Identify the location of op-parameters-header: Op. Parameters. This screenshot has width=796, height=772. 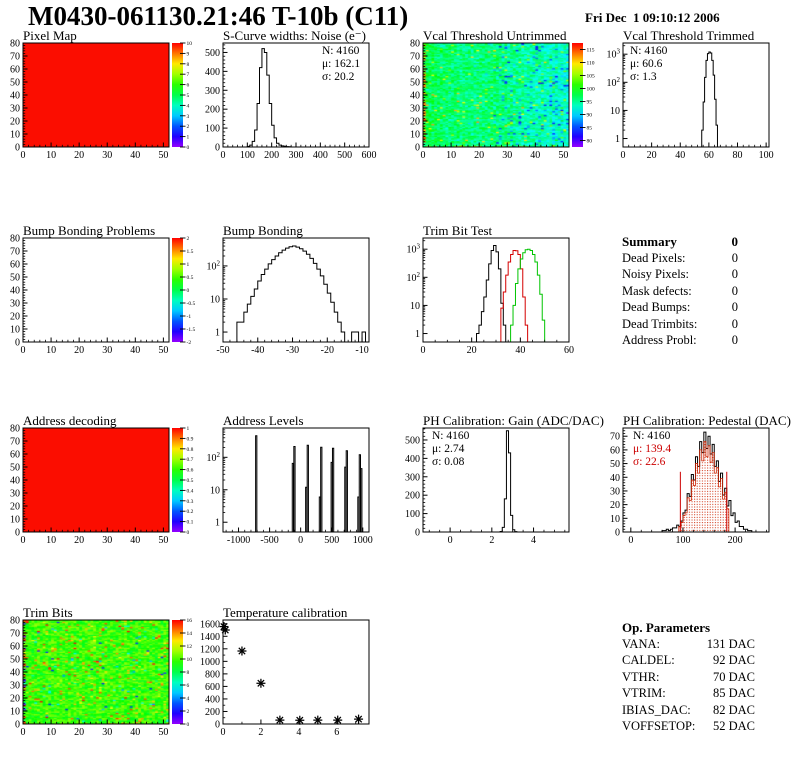
(688, 628).